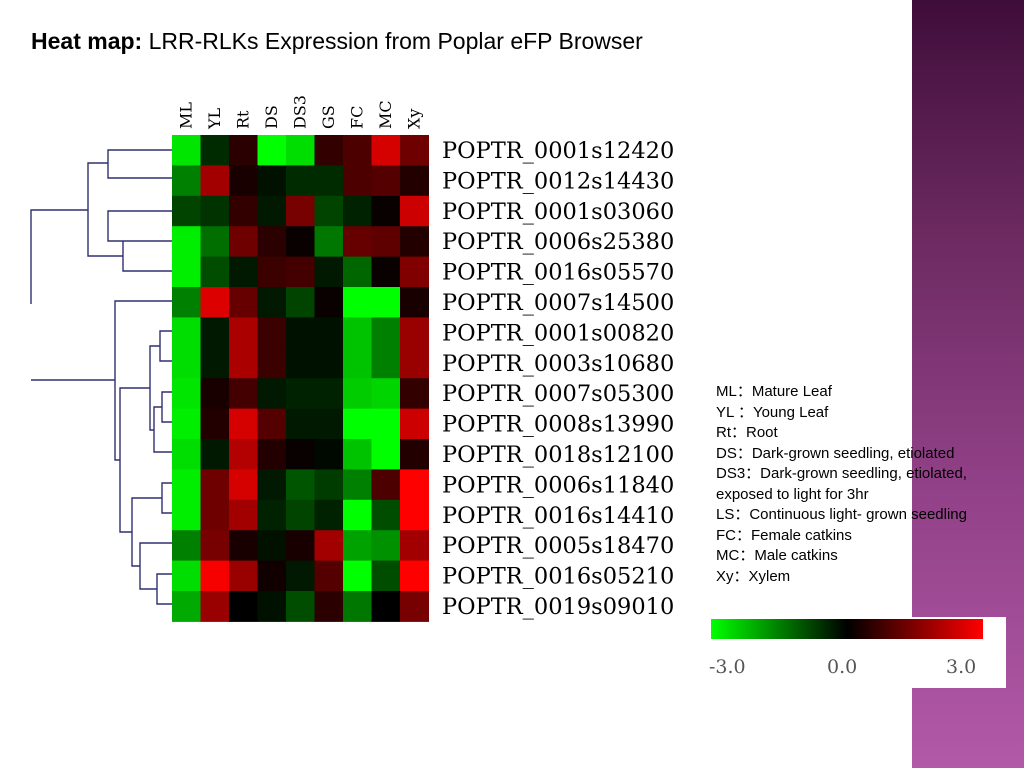  What do you see at coordinates (214, 118) in the screenshot?
I see `column-label: YL` at bounding box center [214, 118].